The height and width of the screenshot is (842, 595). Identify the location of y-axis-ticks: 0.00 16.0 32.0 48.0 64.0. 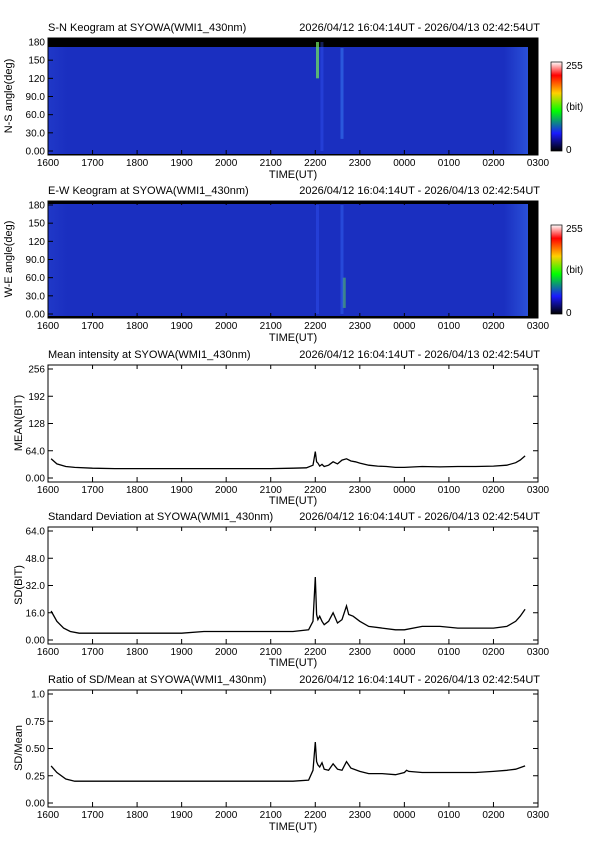
(282, 587).